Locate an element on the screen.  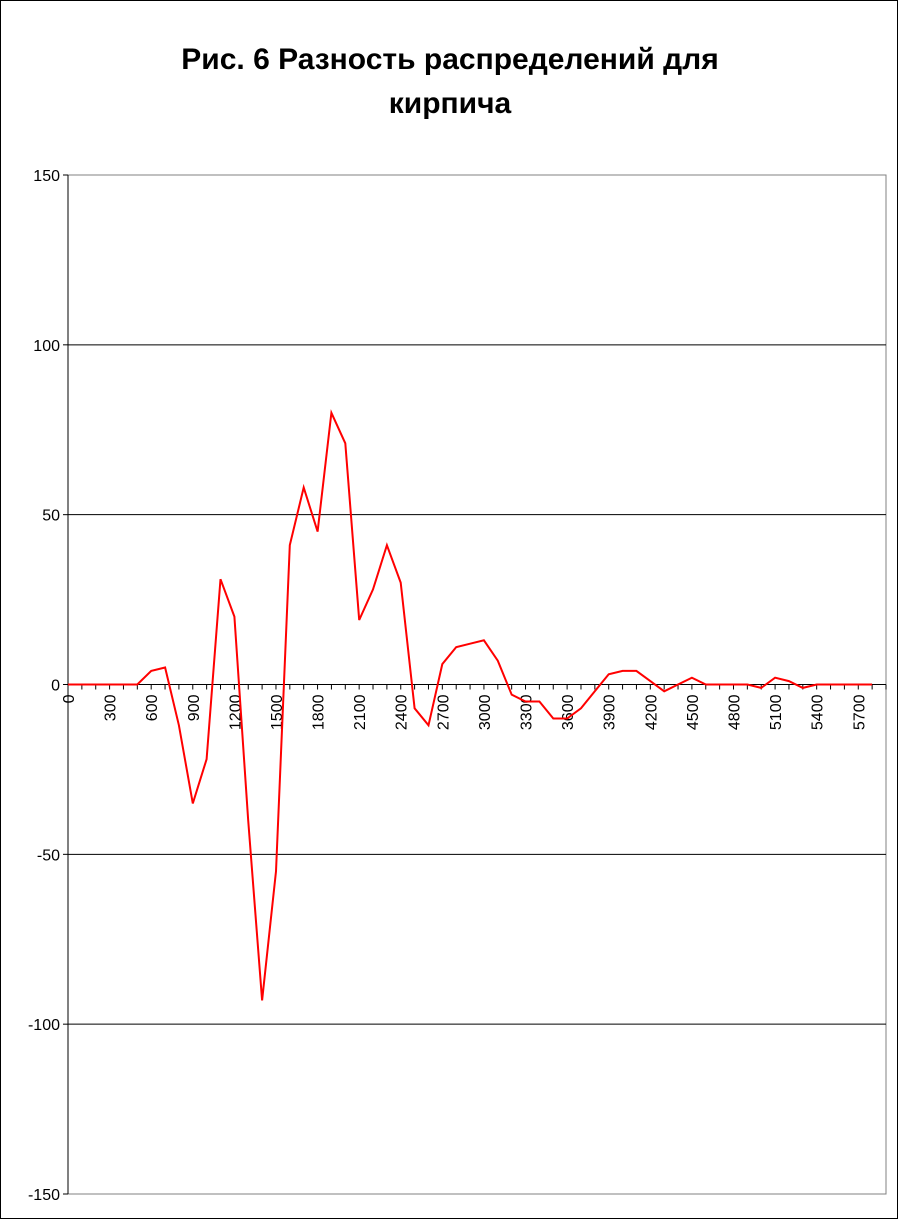
y-tick-label: -100 is located at coordinates (44, 1025).